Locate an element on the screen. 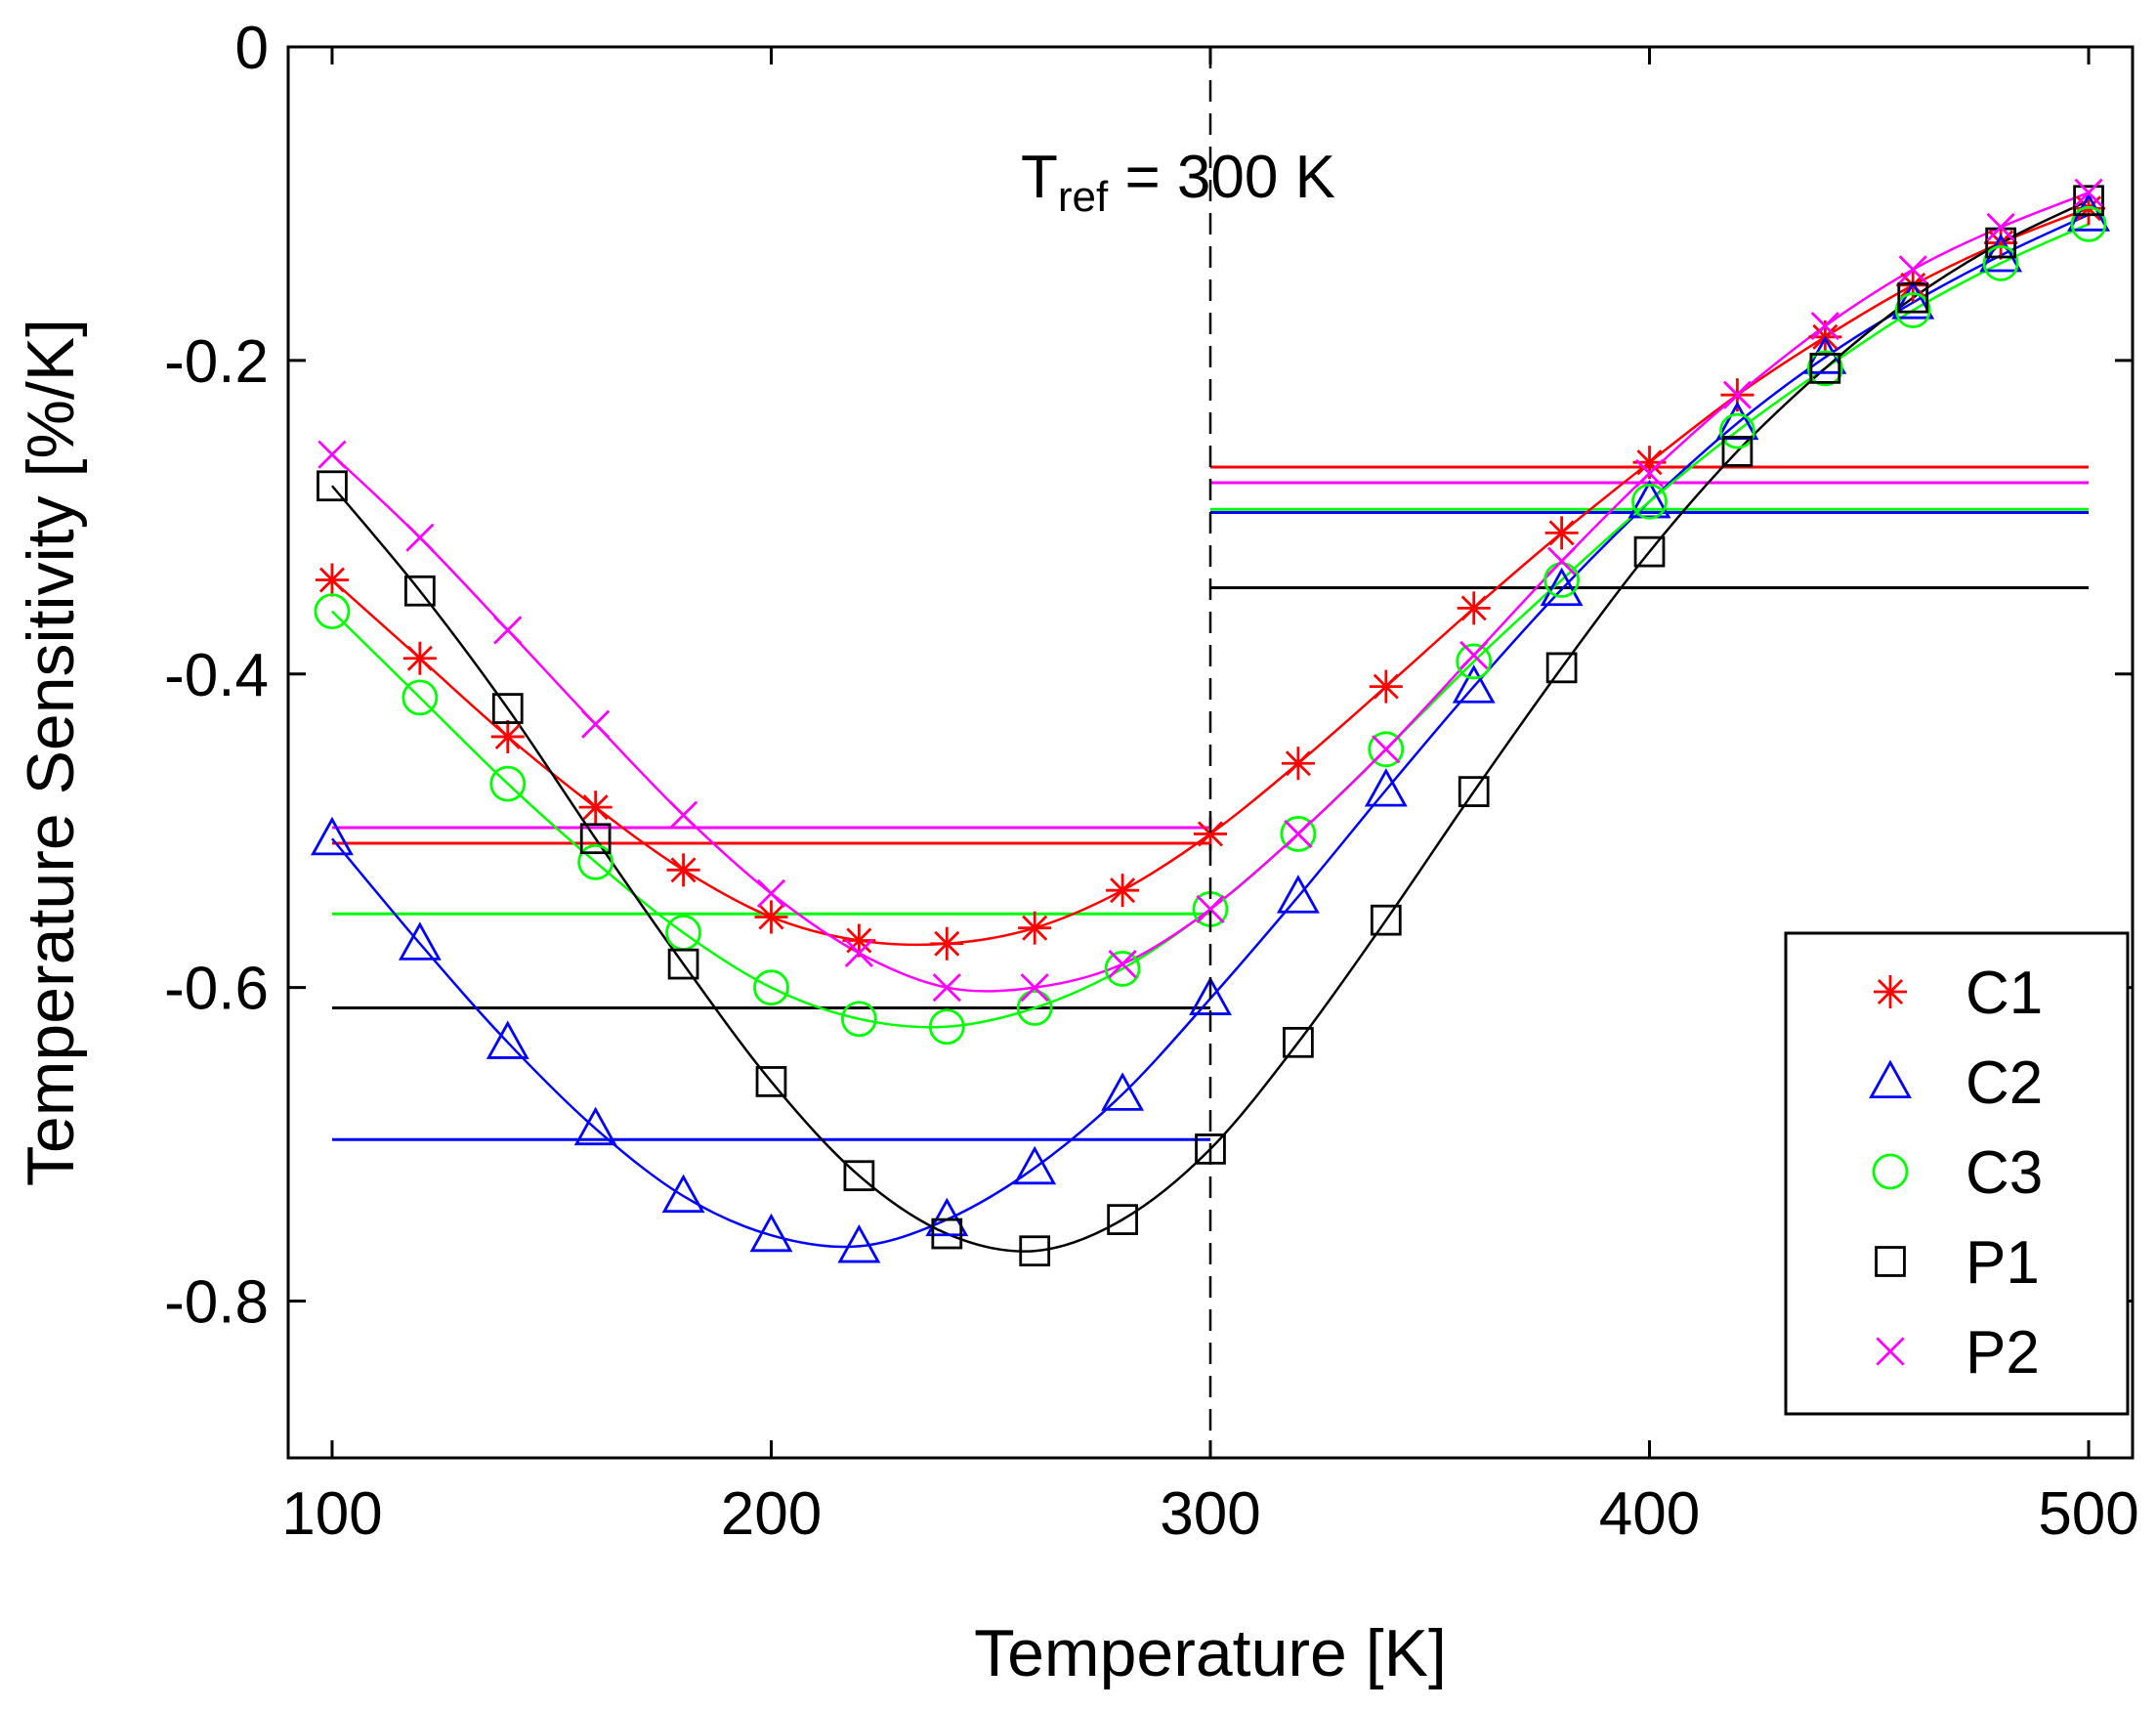  annotation-main: T is located at coordinates (1039, 178).